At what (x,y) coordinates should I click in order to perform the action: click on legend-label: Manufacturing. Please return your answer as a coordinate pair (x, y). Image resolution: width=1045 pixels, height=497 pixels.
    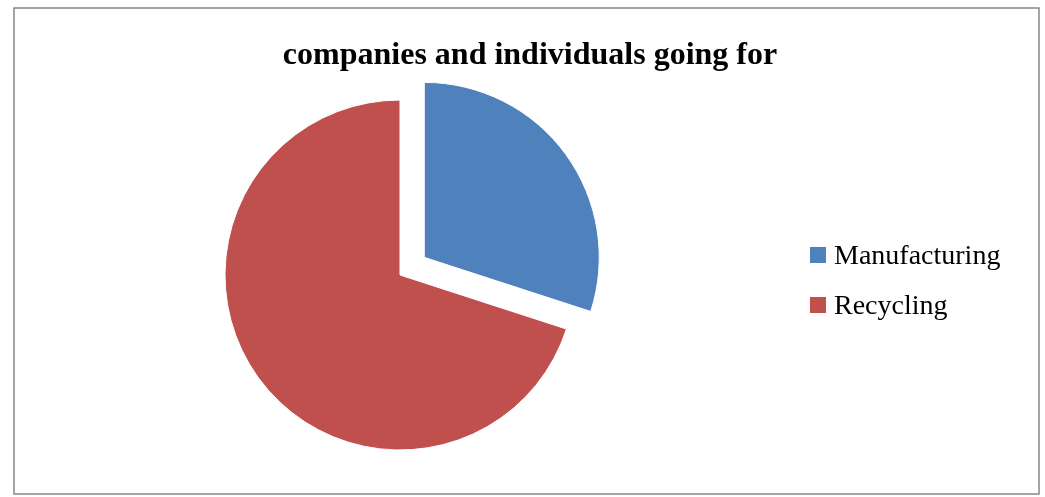
    Looking at the image, I should click on (917, 254).